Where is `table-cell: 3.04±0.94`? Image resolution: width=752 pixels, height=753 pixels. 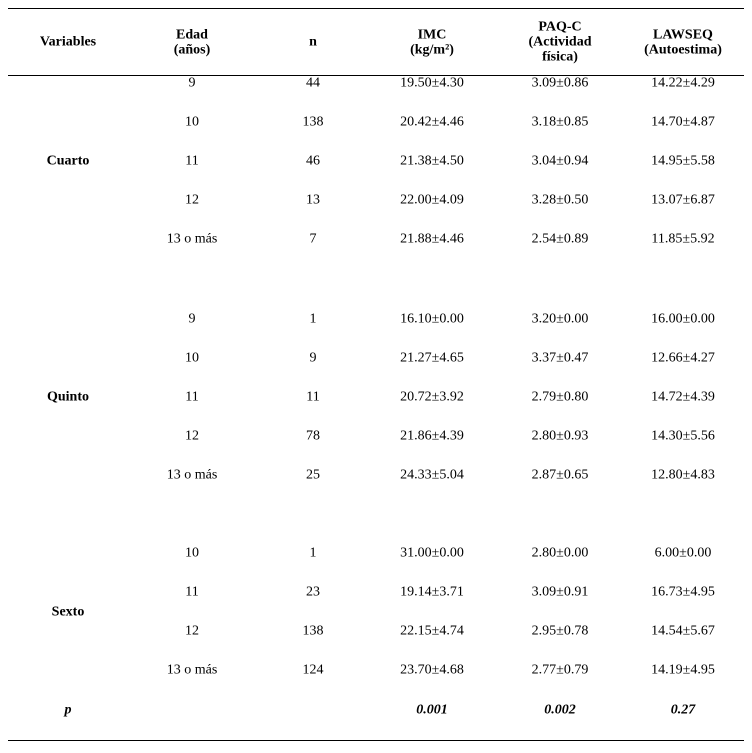
table-cell: 3.04±0.94 is located at coordinates (560, 161).